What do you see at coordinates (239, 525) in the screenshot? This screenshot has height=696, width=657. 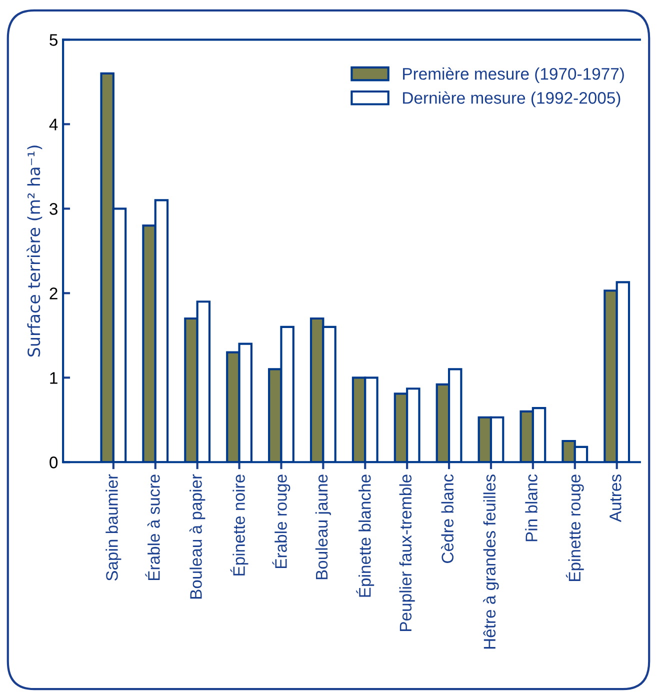 I see `x-tick-label: Épinette noire` at bounding box center [239, 525].